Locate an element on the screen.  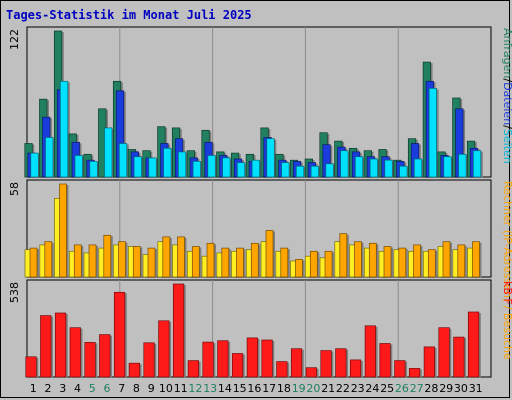
day-label: 12 is located at coordinates (195, 388).